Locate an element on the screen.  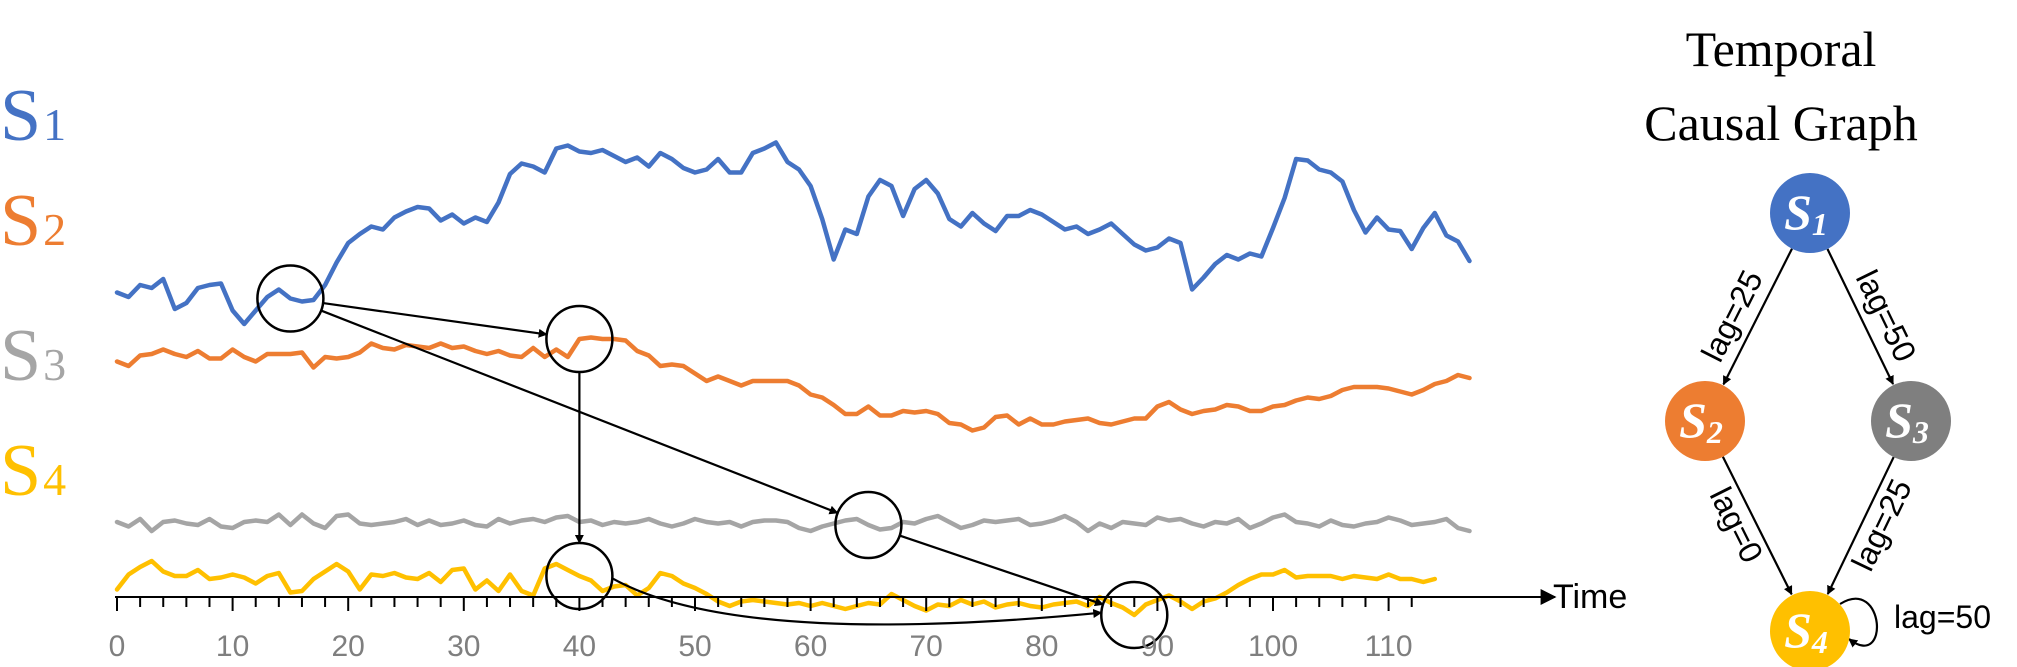
axis-tick-label: 100 is located at coordinates (1273, 646).